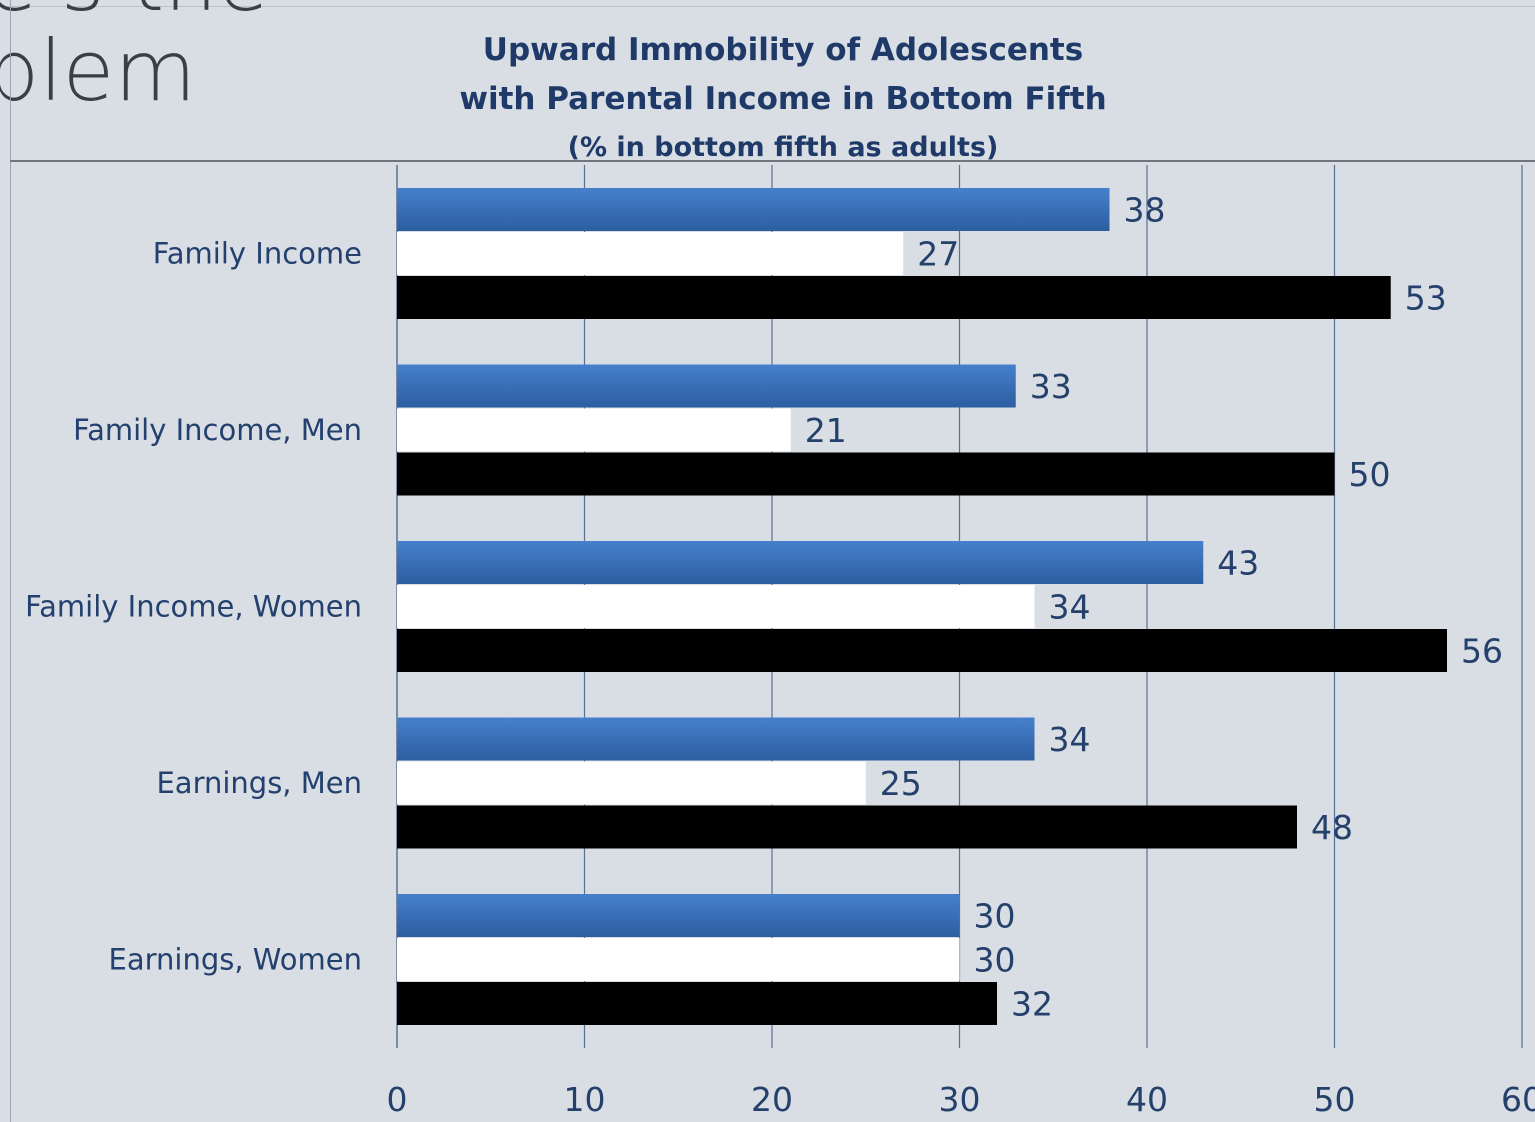  Describe the element at coordinates (594, 430) in the screenshot. I see `bar-series-2-family-income-men` at that location.